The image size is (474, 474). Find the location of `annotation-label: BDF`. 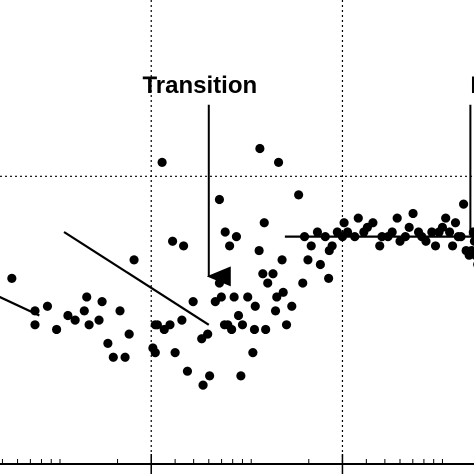

annotation-label: BDF is located at coordinates (472, 85).